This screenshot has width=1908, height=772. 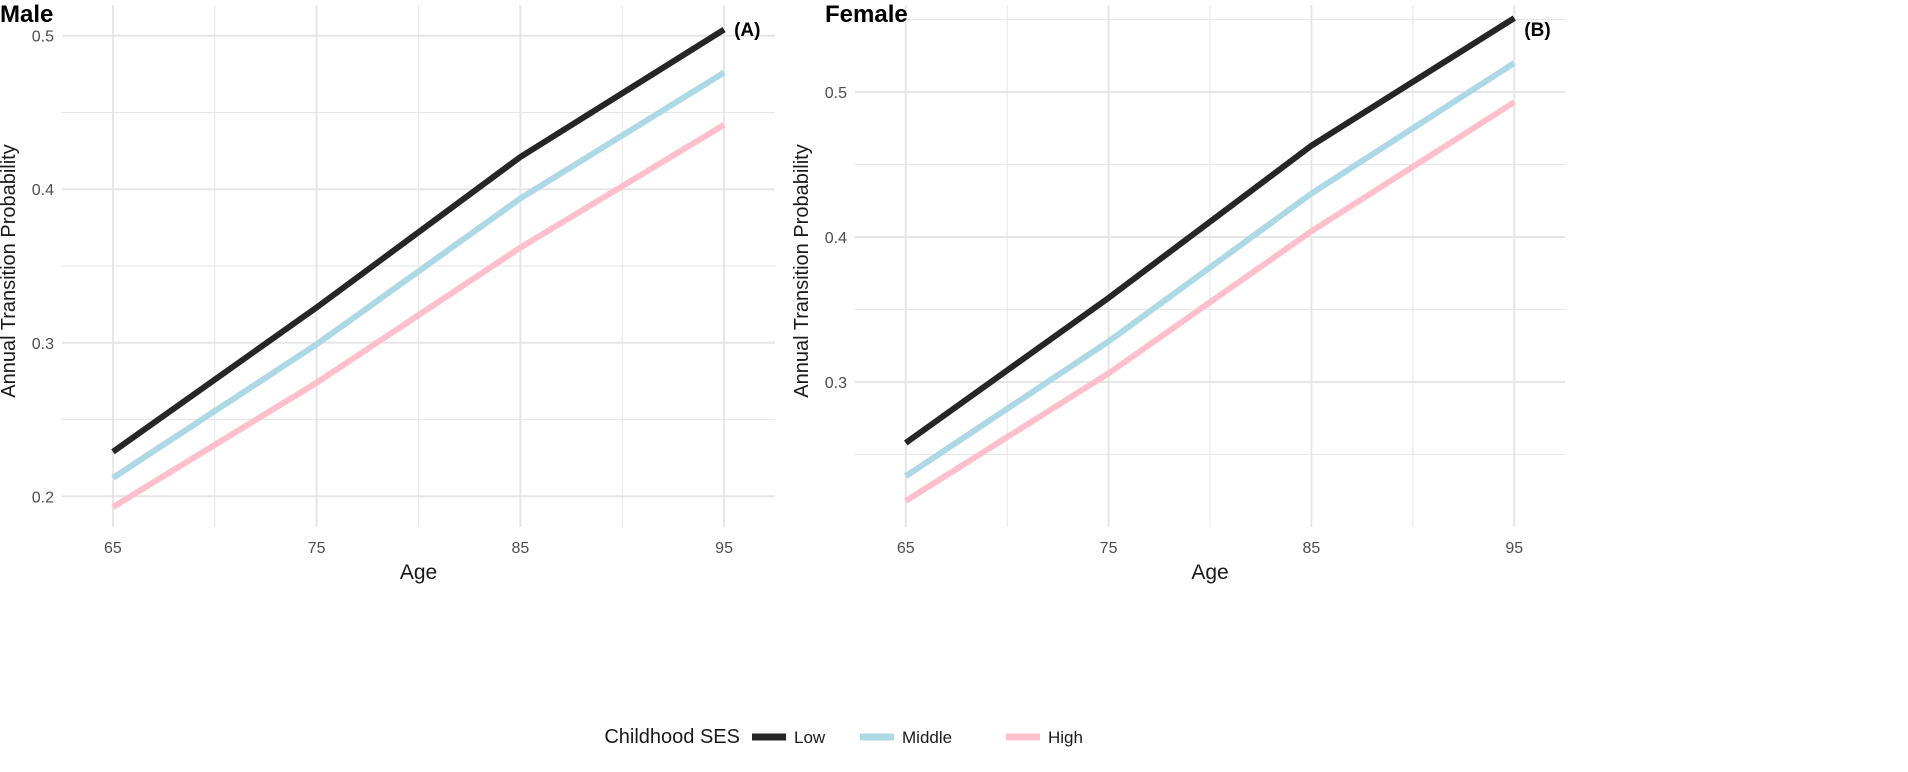 What do you see at coordinates (747, 30) in the screenshot?
I see `panel-tag: (A)` at bounding box center [747, 30].